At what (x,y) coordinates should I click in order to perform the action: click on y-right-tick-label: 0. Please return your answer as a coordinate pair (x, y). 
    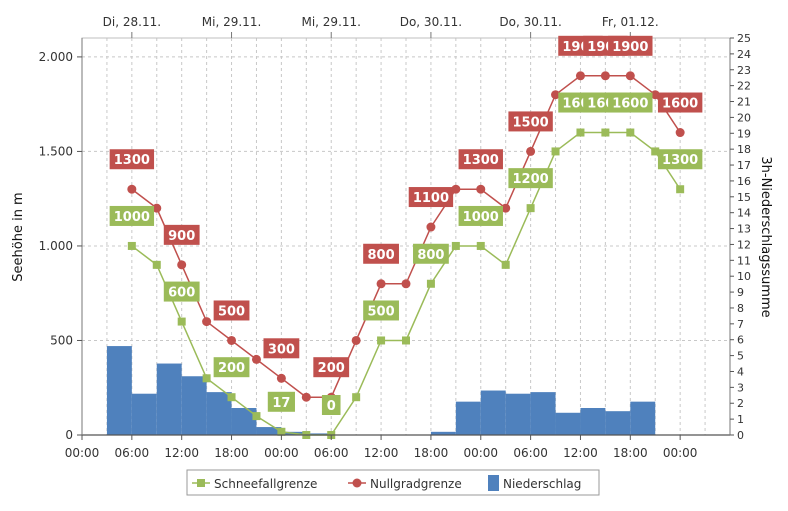
    Looking at the image, I should click on (740, 435).